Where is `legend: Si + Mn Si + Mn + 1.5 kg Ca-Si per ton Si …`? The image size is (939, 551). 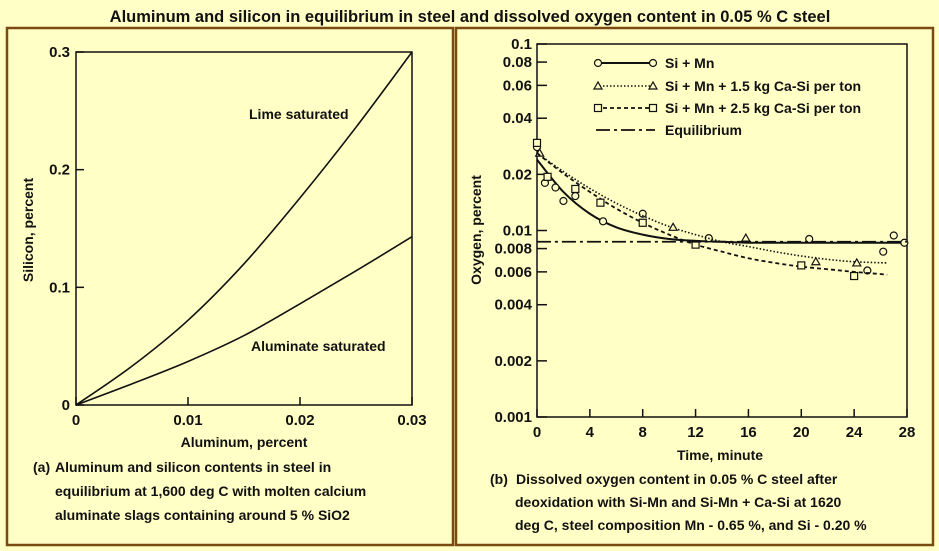
legend: Si + Mn Si + Mn + 1.5 kg Ca-Si per ton Si … is located at coordinates (726, 96).